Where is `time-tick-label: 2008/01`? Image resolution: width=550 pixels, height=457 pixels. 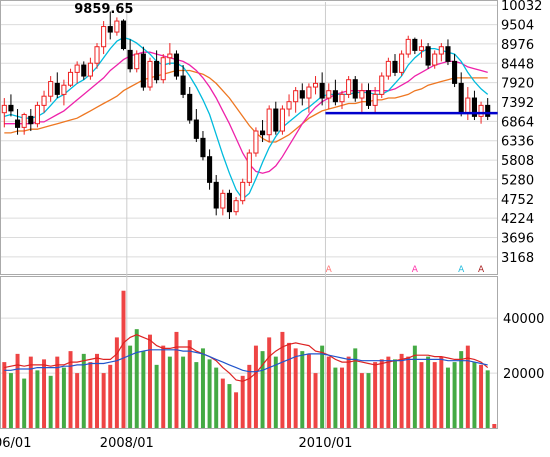
time-tick-label: 2008/01 is located at coordinates (127, 443).